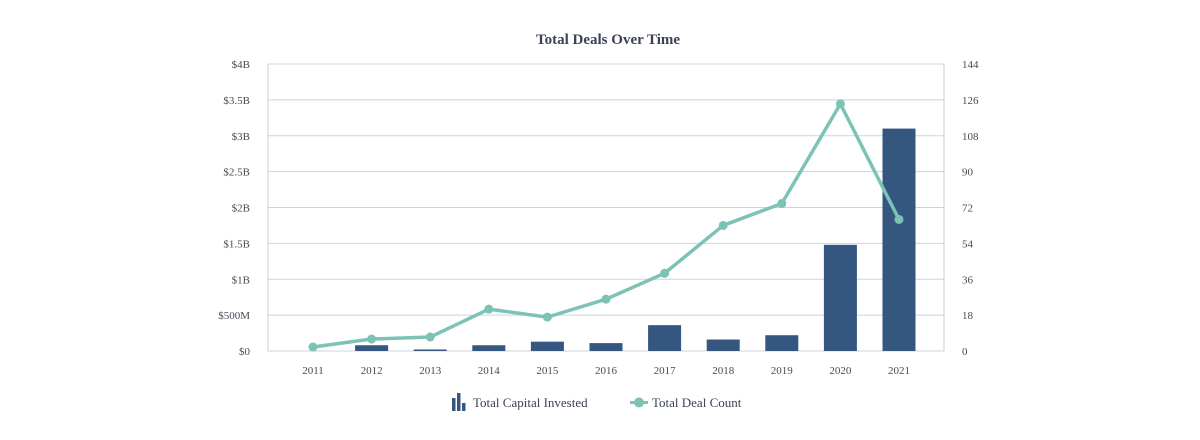 The width and height of the screenshot is (1200, 440). What do you see at coordinates (547, 371) in the screenshot?
I see `x-tick-label: 2015` at bounding box center [547, 371].